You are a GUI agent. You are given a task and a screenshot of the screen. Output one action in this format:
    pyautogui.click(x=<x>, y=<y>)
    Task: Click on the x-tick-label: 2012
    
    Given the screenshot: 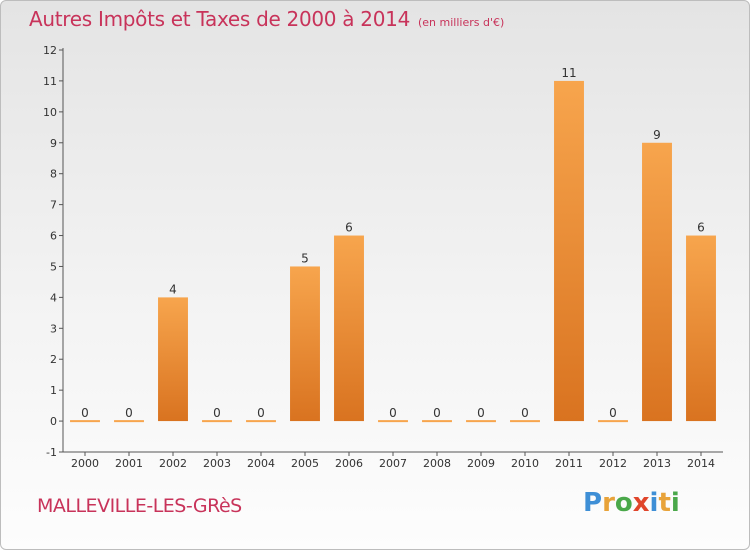 What is the action you would take?
    pyautogui.click(x=613, y=463)
    